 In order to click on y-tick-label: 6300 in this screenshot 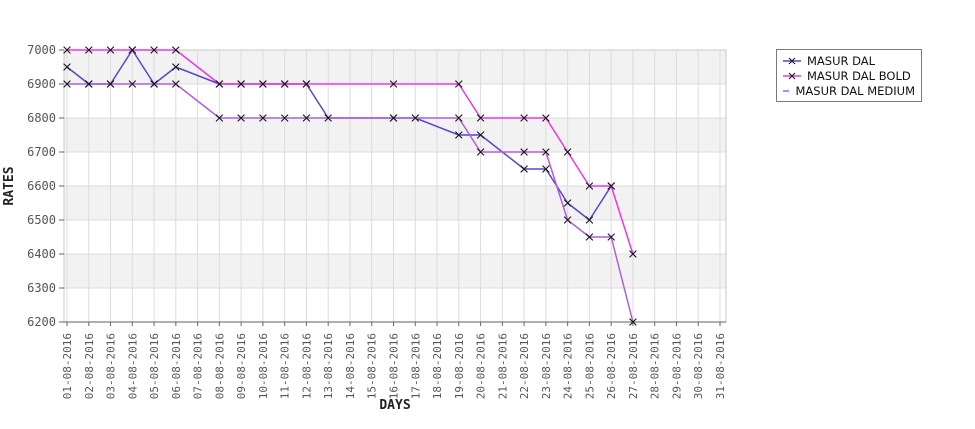, I will do `click(41, 288)`.